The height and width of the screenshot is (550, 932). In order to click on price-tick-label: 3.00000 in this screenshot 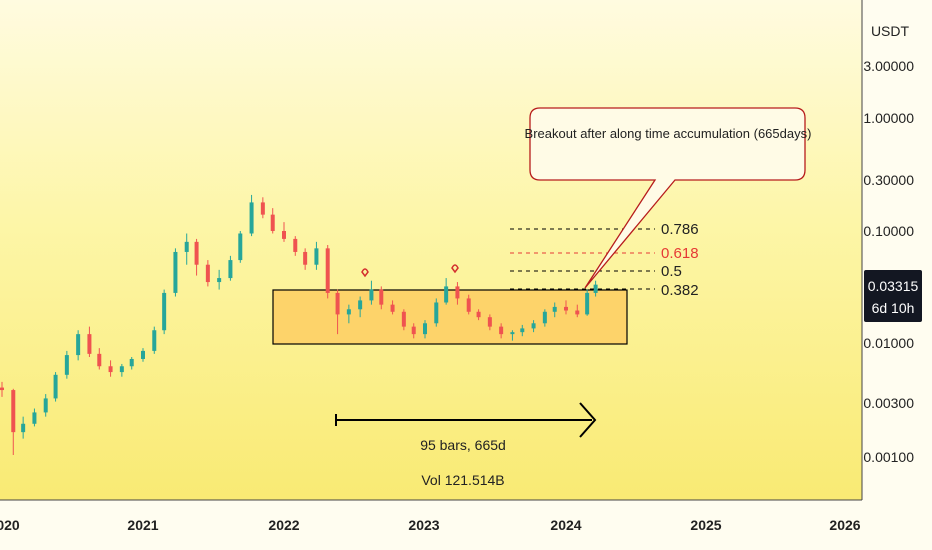, I will do `click(888, 66)`.